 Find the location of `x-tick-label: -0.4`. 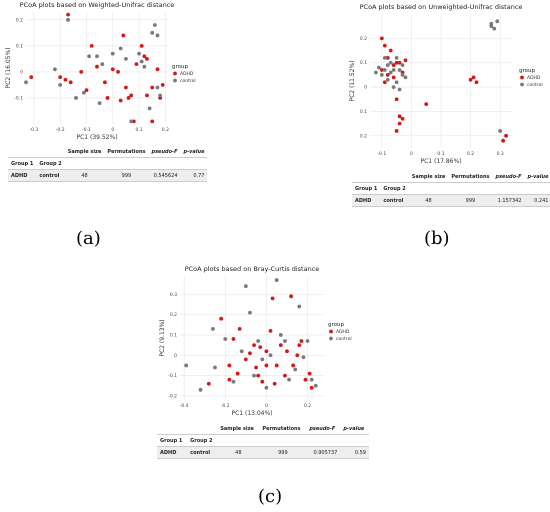

x-tick-label: -0.4 is located at coordinates (184, 406).